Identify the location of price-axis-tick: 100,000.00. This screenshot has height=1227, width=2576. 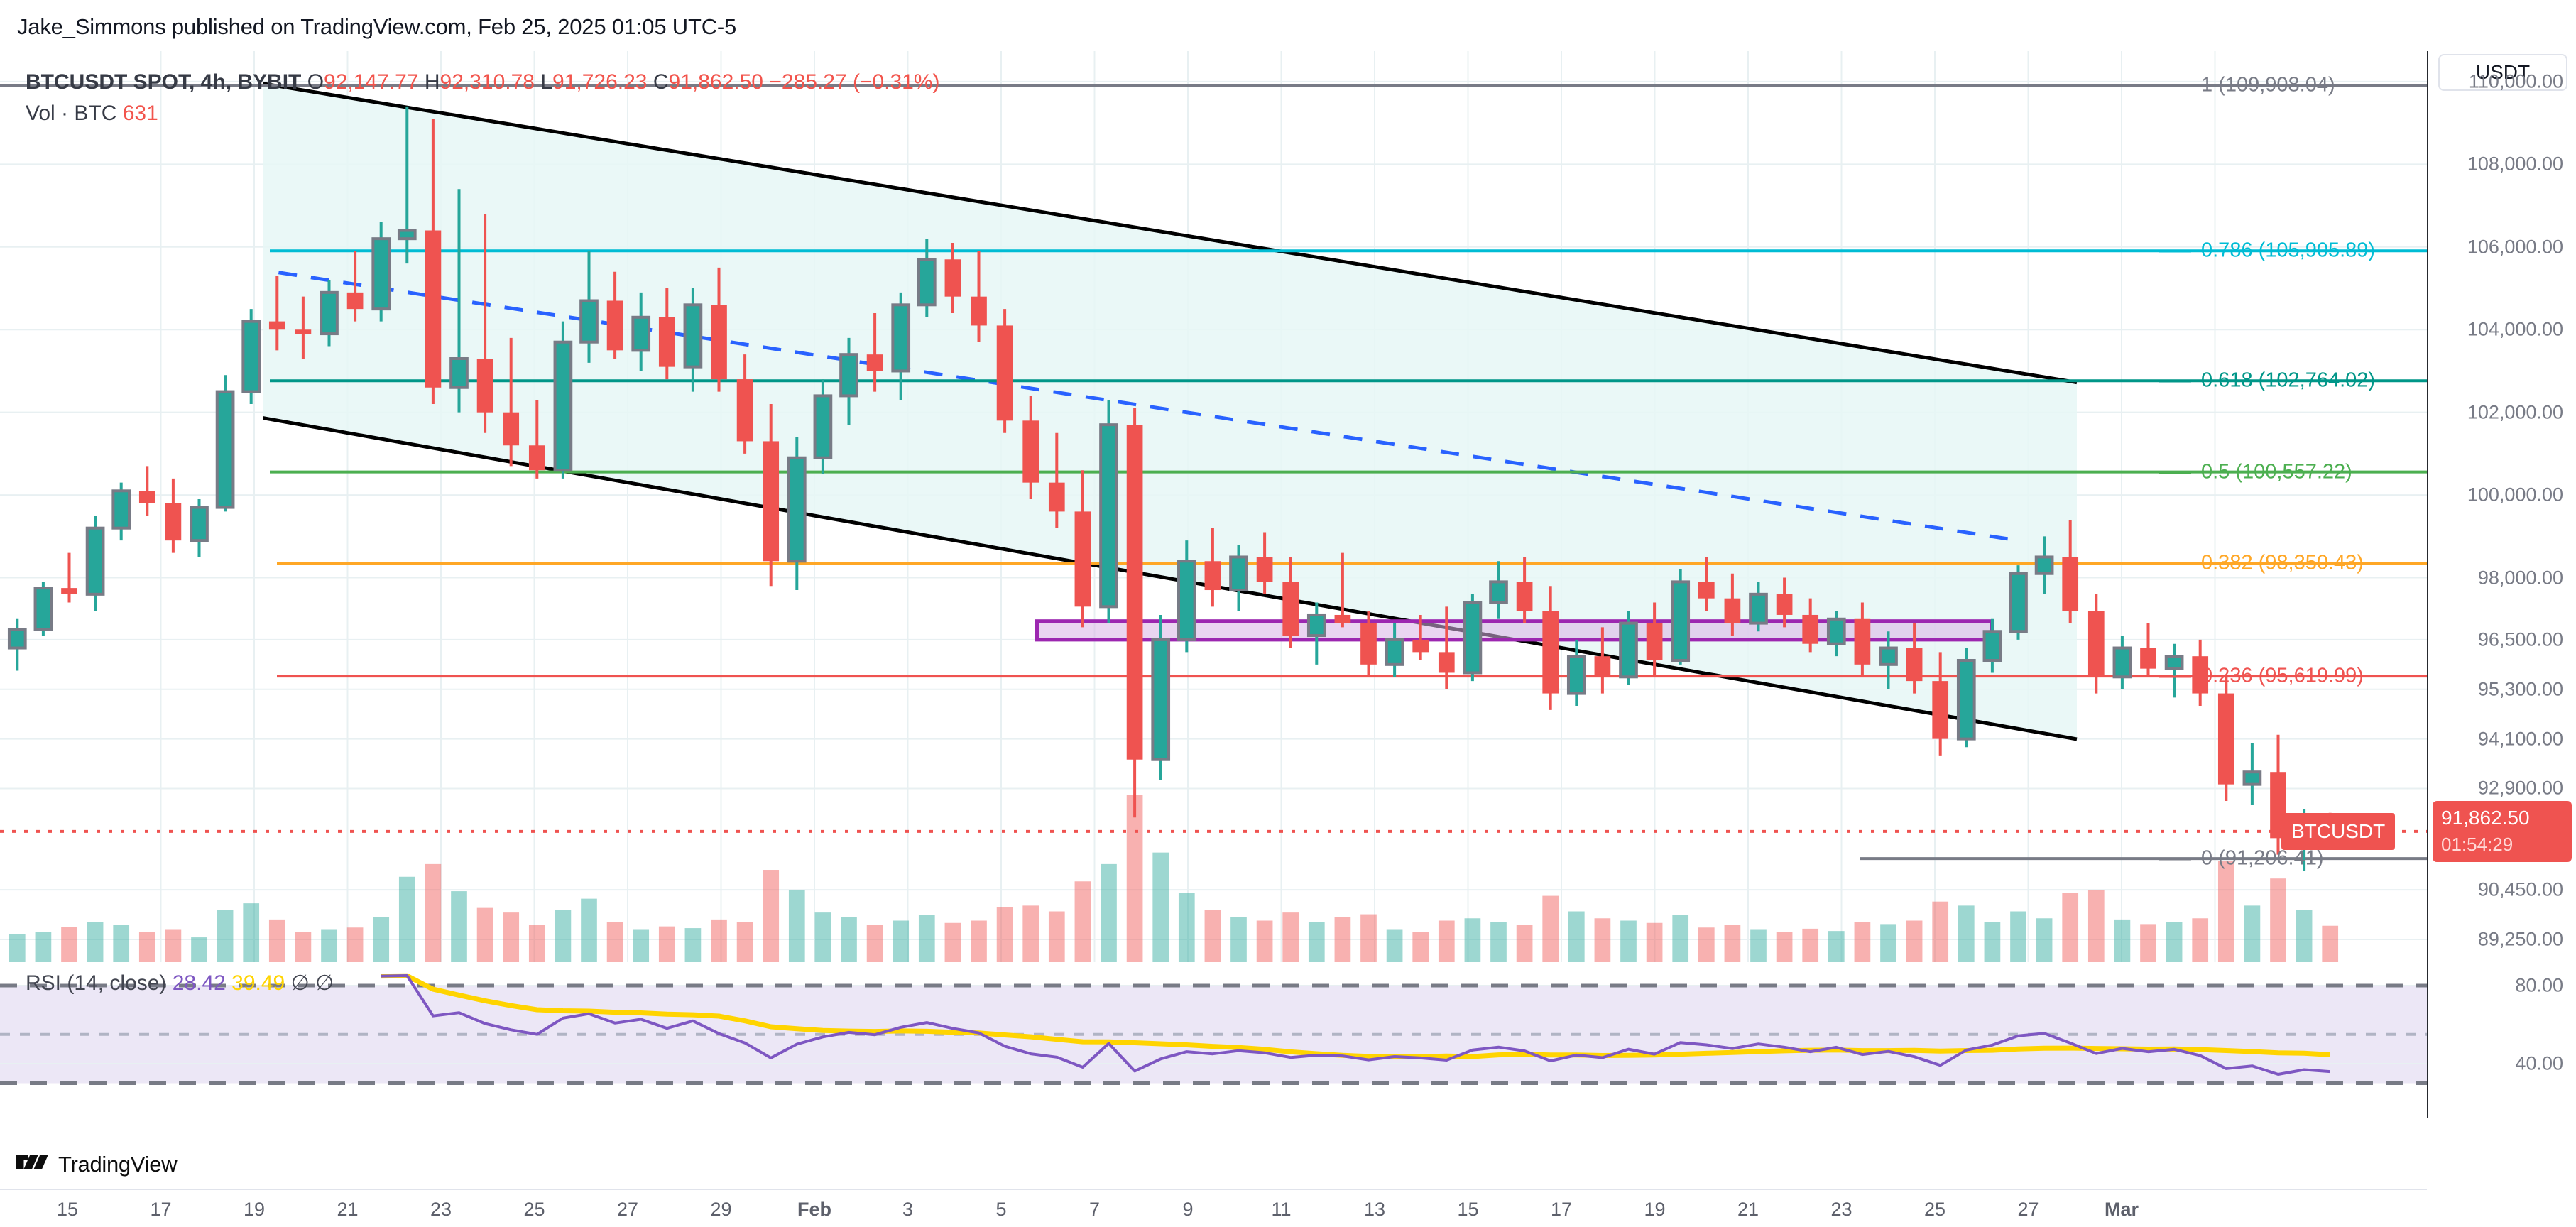
(2515, 495).